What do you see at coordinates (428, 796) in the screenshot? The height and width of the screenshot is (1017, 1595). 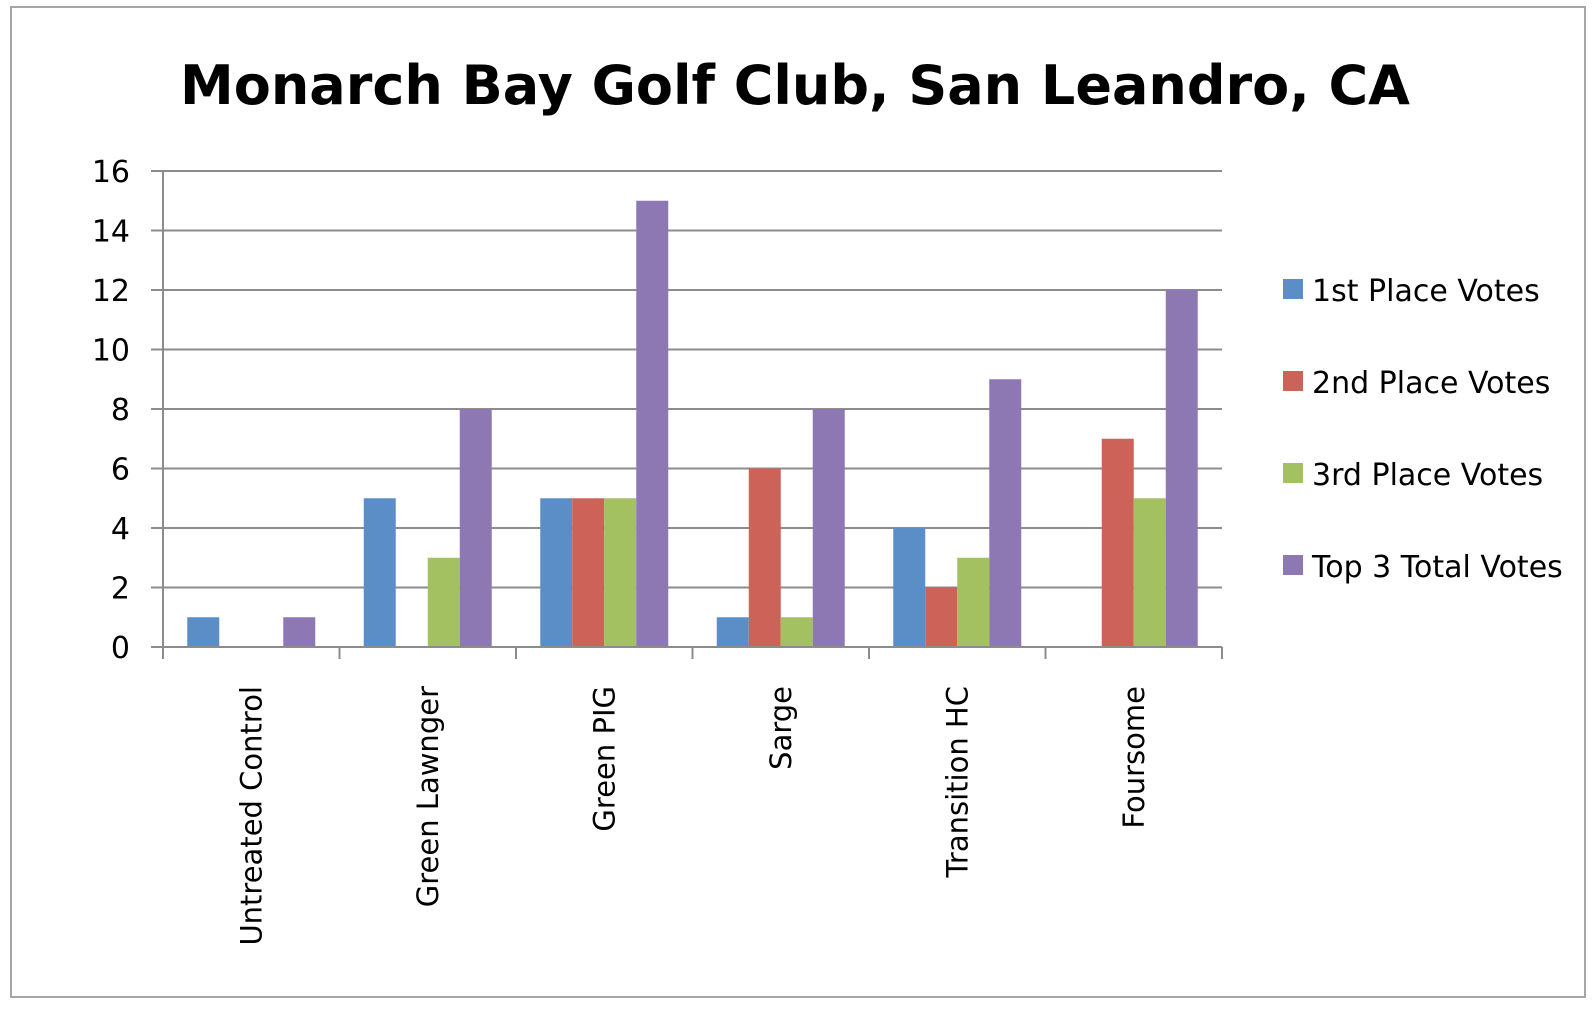 I see `x-tick-label: Green Lawnger` at bounding box center [428, 796].